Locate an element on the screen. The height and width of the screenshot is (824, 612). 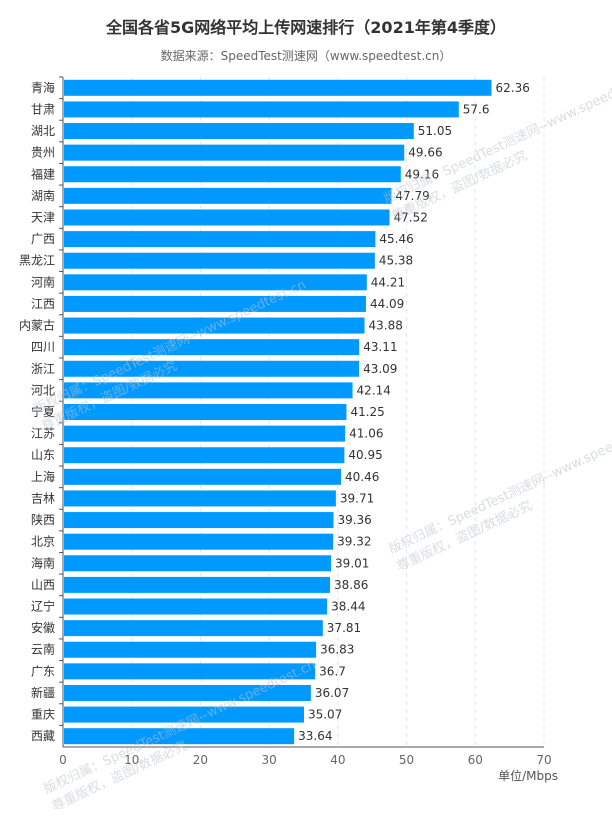
value-label: 37.81 is located at coordinates (344, 628).